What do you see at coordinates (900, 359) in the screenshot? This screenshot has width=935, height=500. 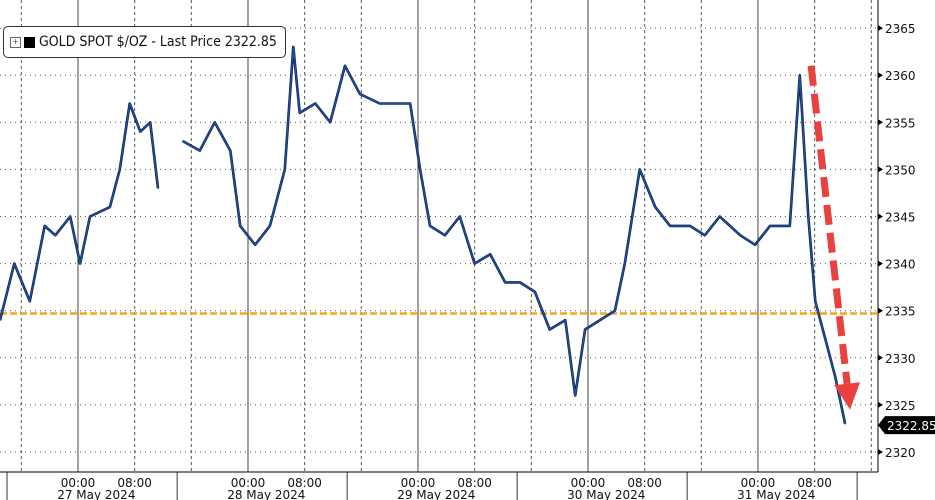 I see `y-tick-label: 2330` at bounding box center [900, 359].